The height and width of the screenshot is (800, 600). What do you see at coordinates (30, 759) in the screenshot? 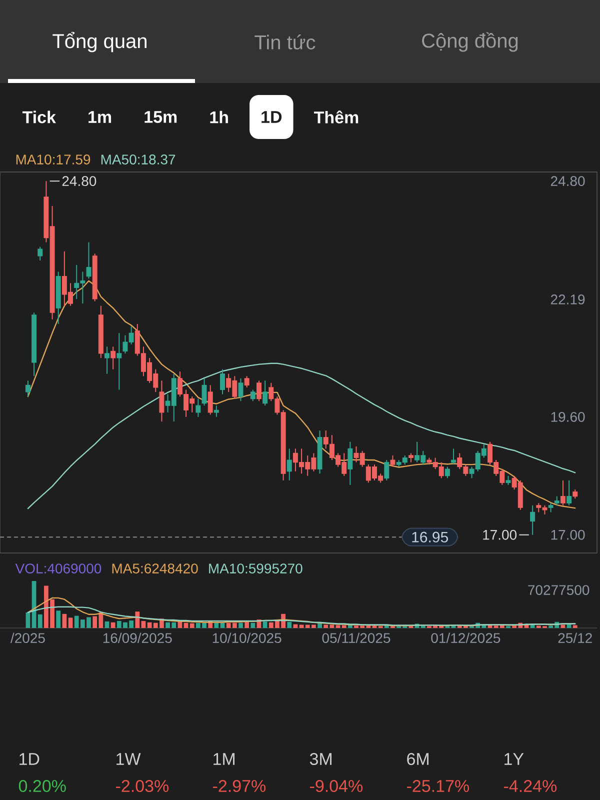
I see `category-label: 1D` at bounding box center [30, 759].